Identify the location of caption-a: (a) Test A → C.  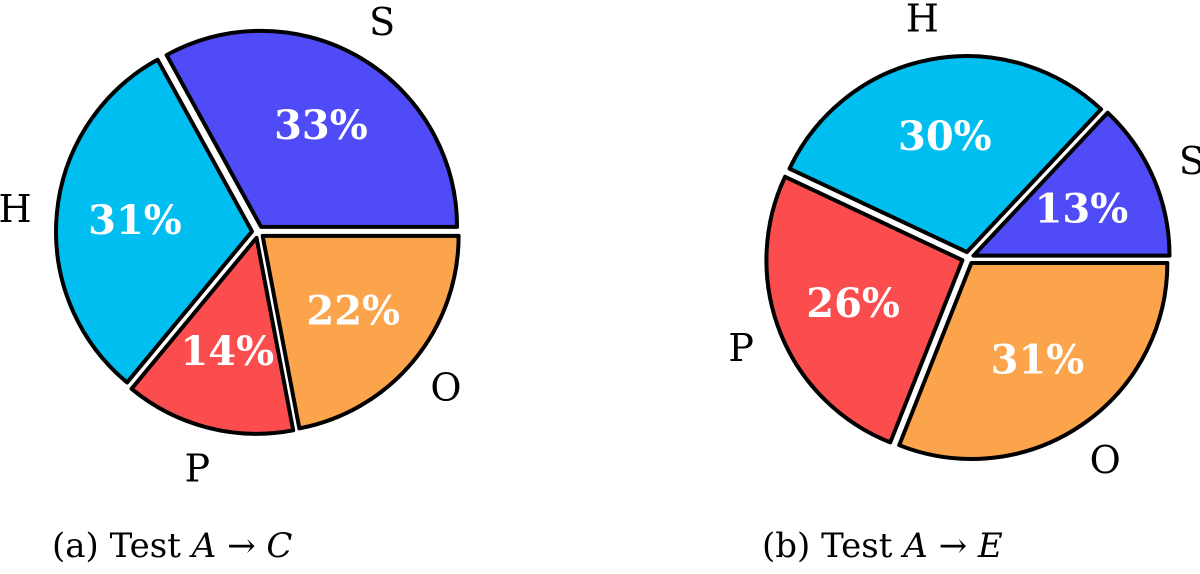
(172, 546).